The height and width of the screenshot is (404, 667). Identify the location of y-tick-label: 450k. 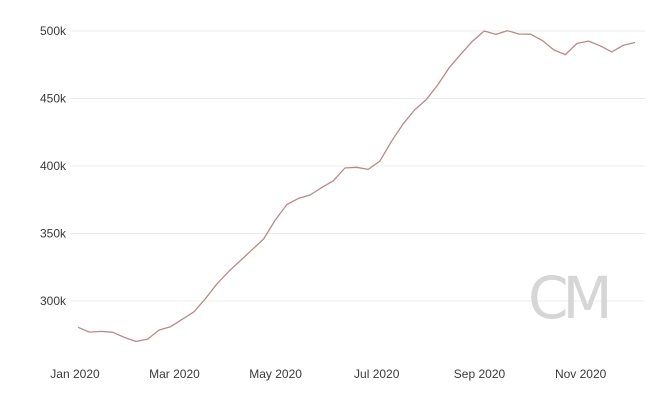
(53, 99).